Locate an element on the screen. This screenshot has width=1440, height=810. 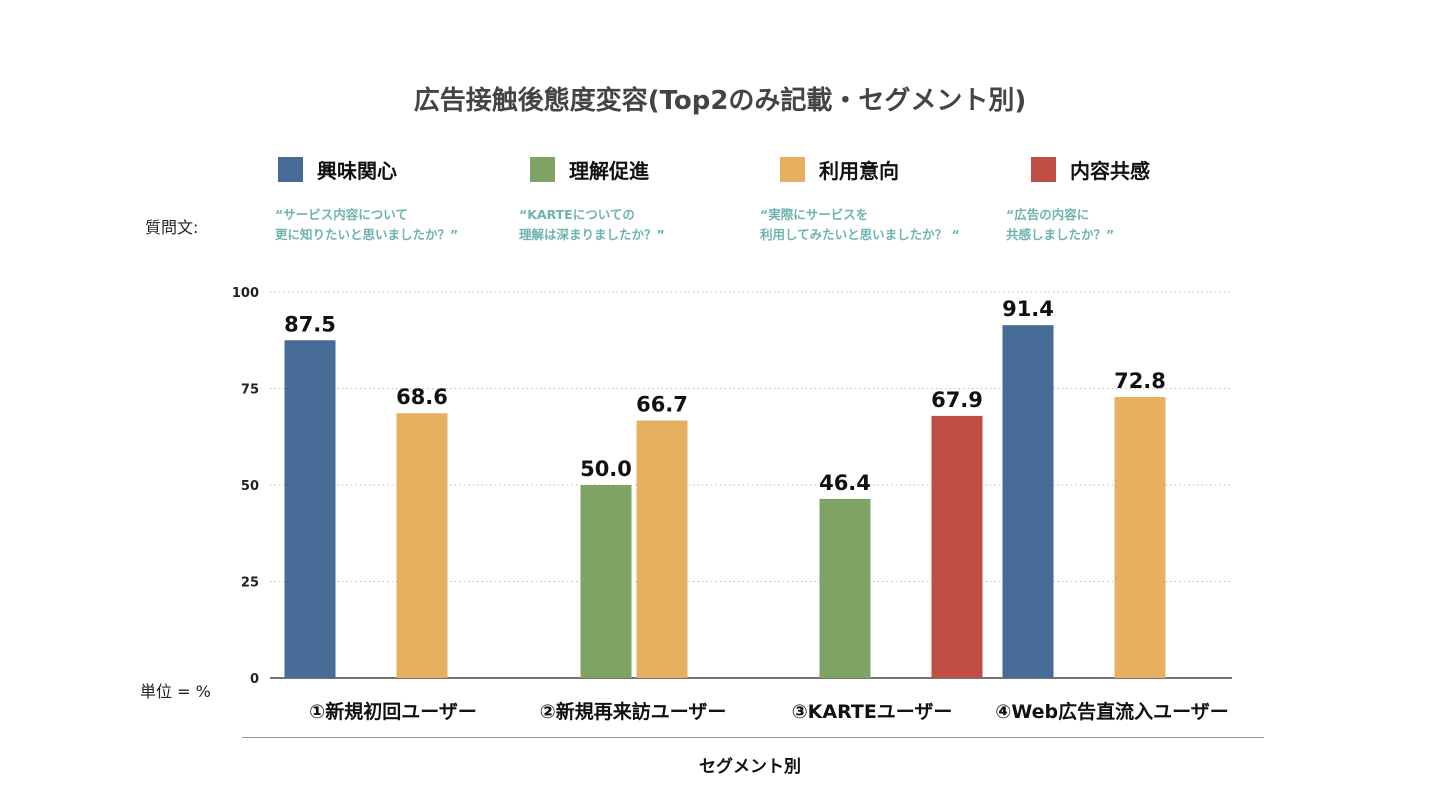
bar-value-label-0-0: 87.5 is located at coordinates (310, 324).